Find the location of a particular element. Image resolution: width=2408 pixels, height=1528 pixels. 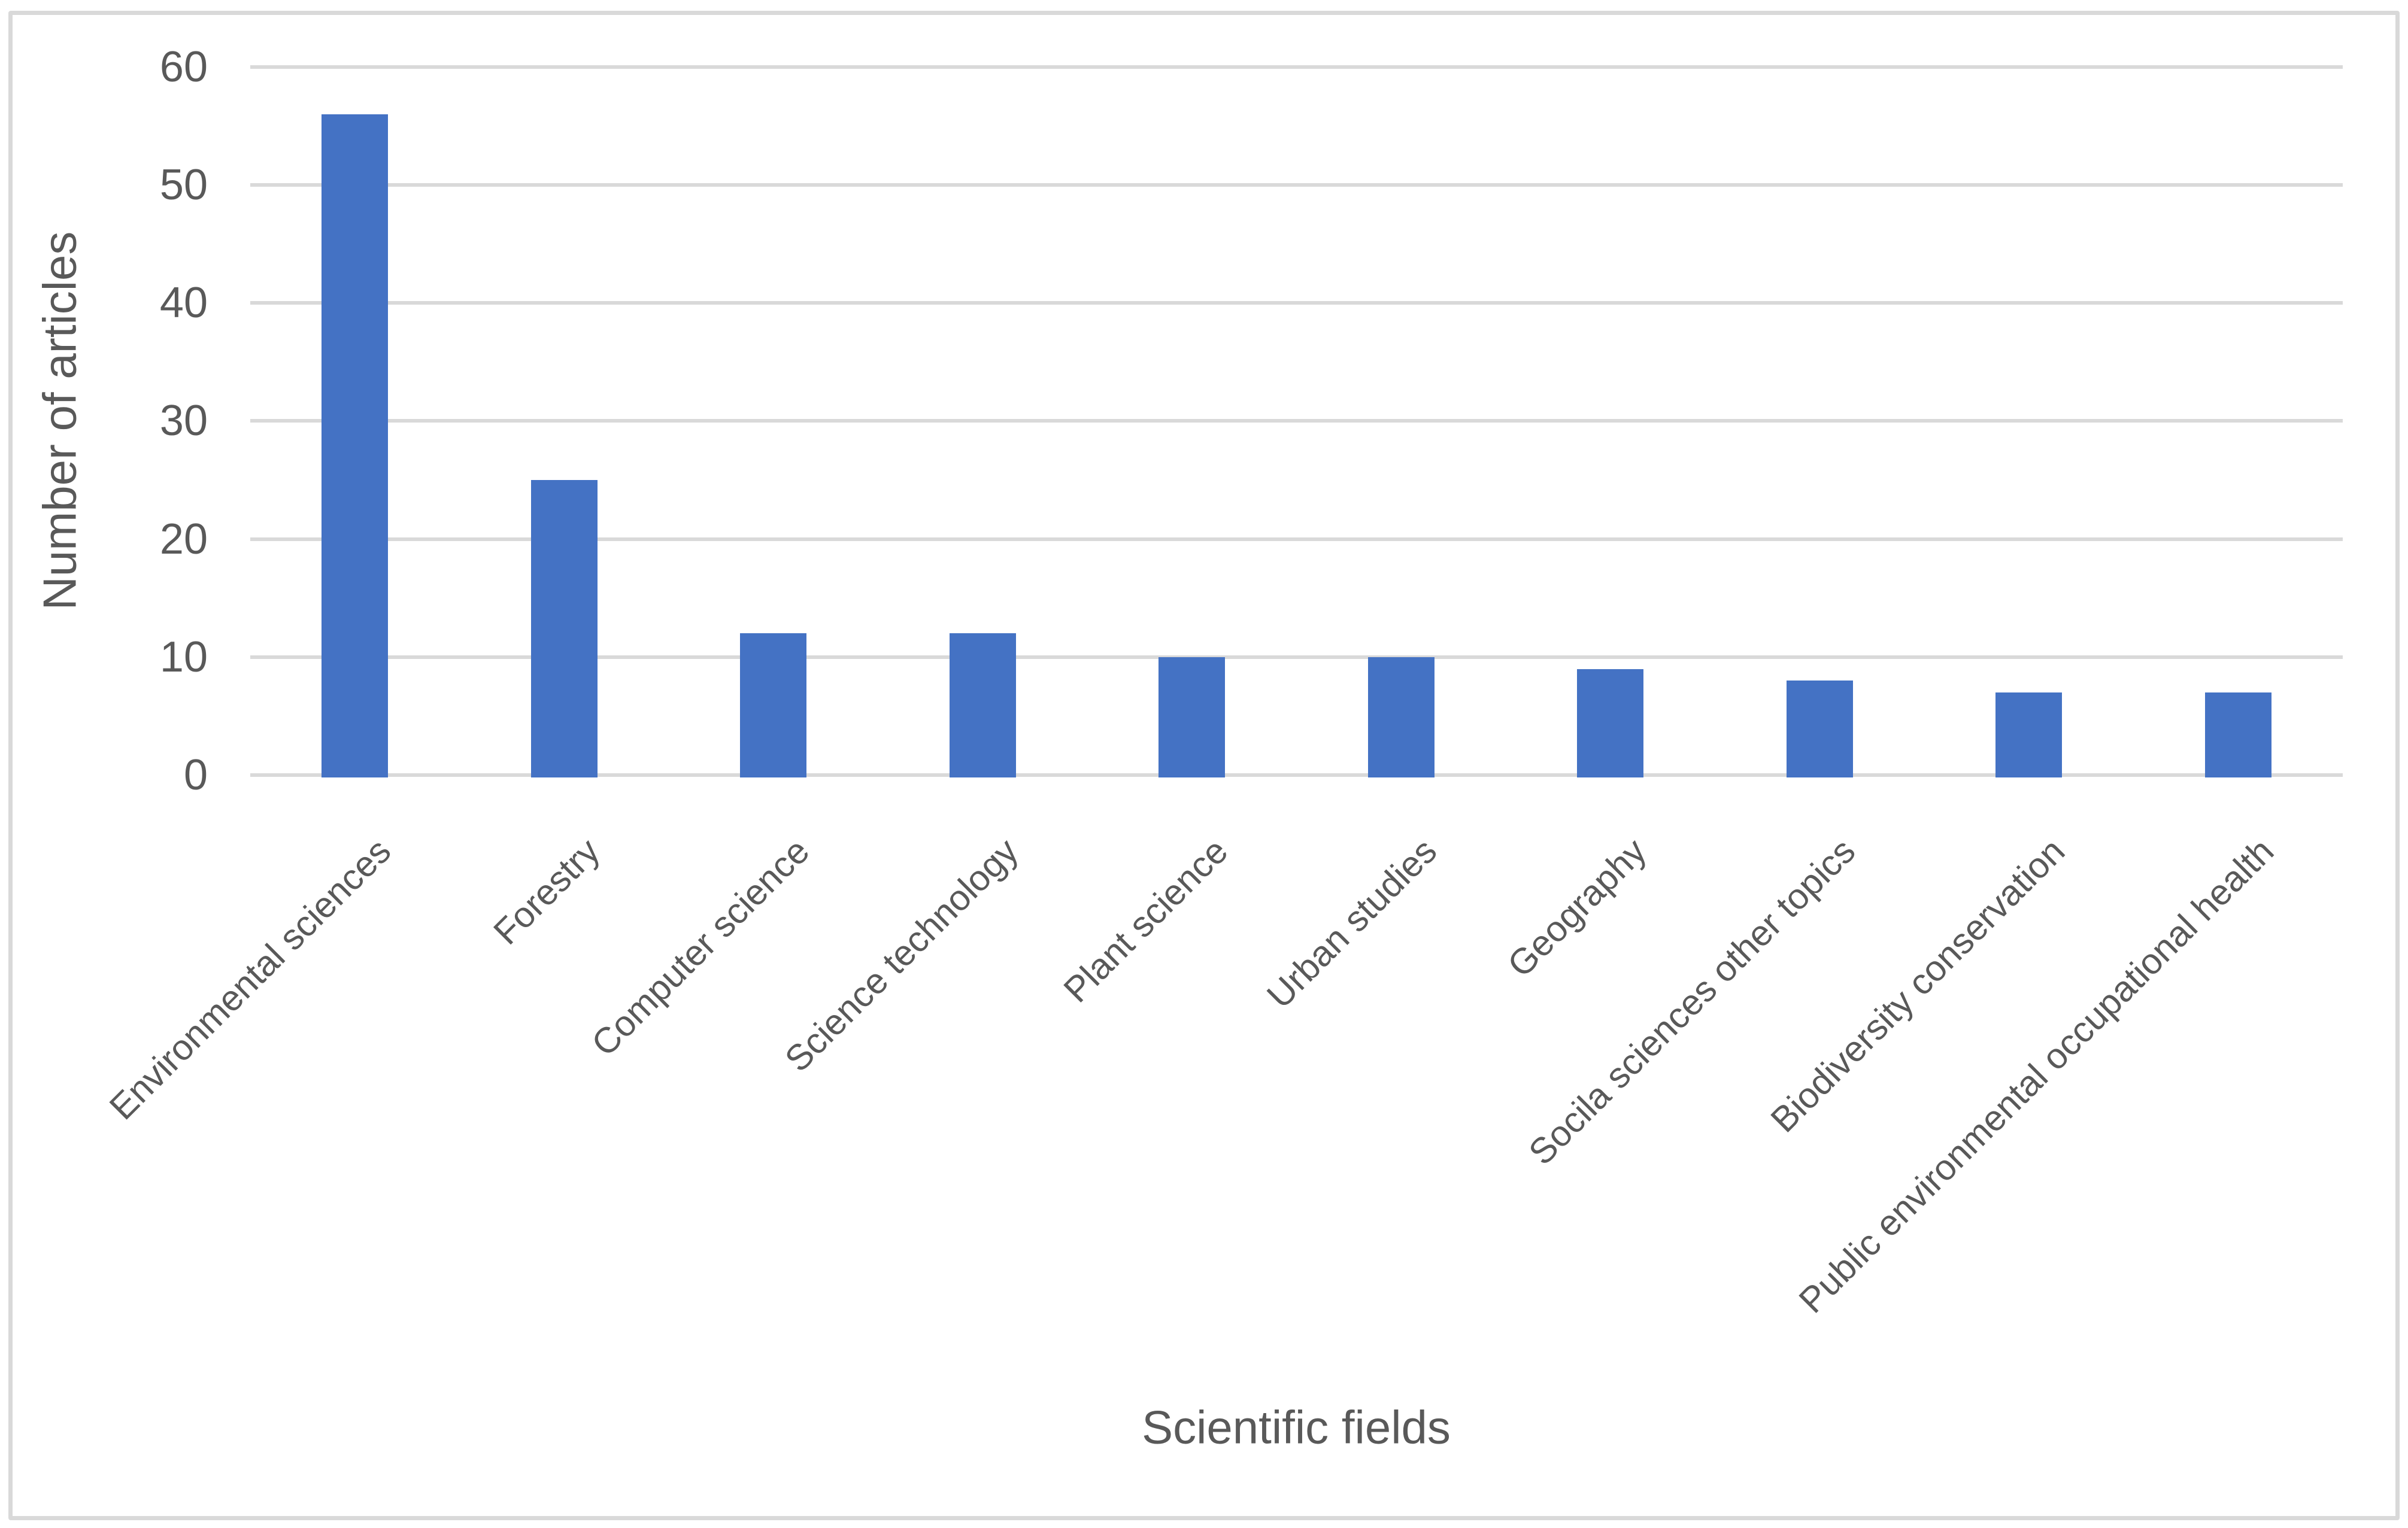

y-axis-tick-label: 40 is located at coordinates (183, 303).